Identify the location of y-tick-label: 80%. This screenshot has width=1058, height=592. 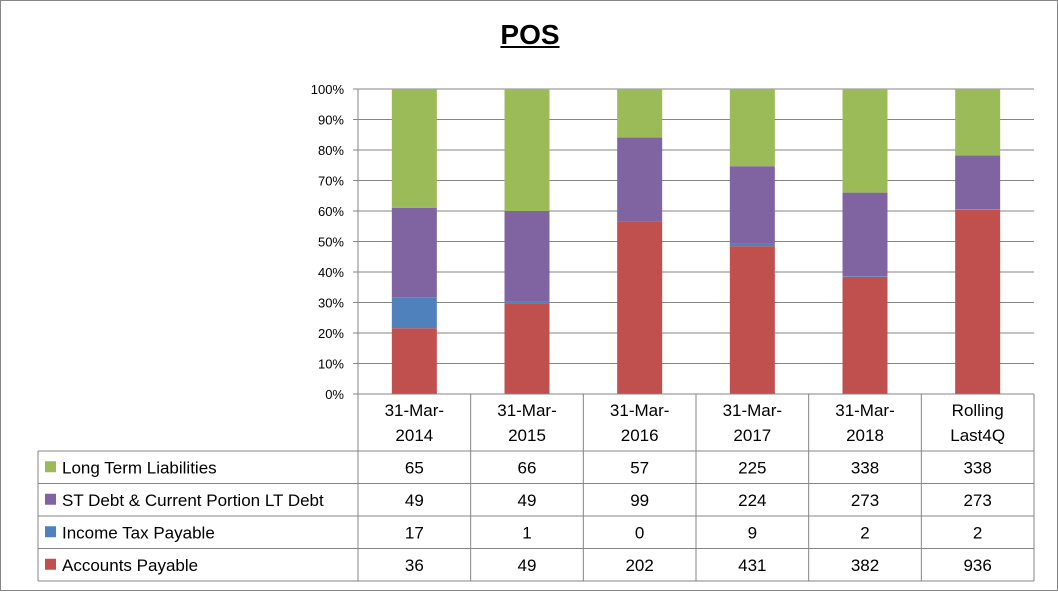
(331, 150).